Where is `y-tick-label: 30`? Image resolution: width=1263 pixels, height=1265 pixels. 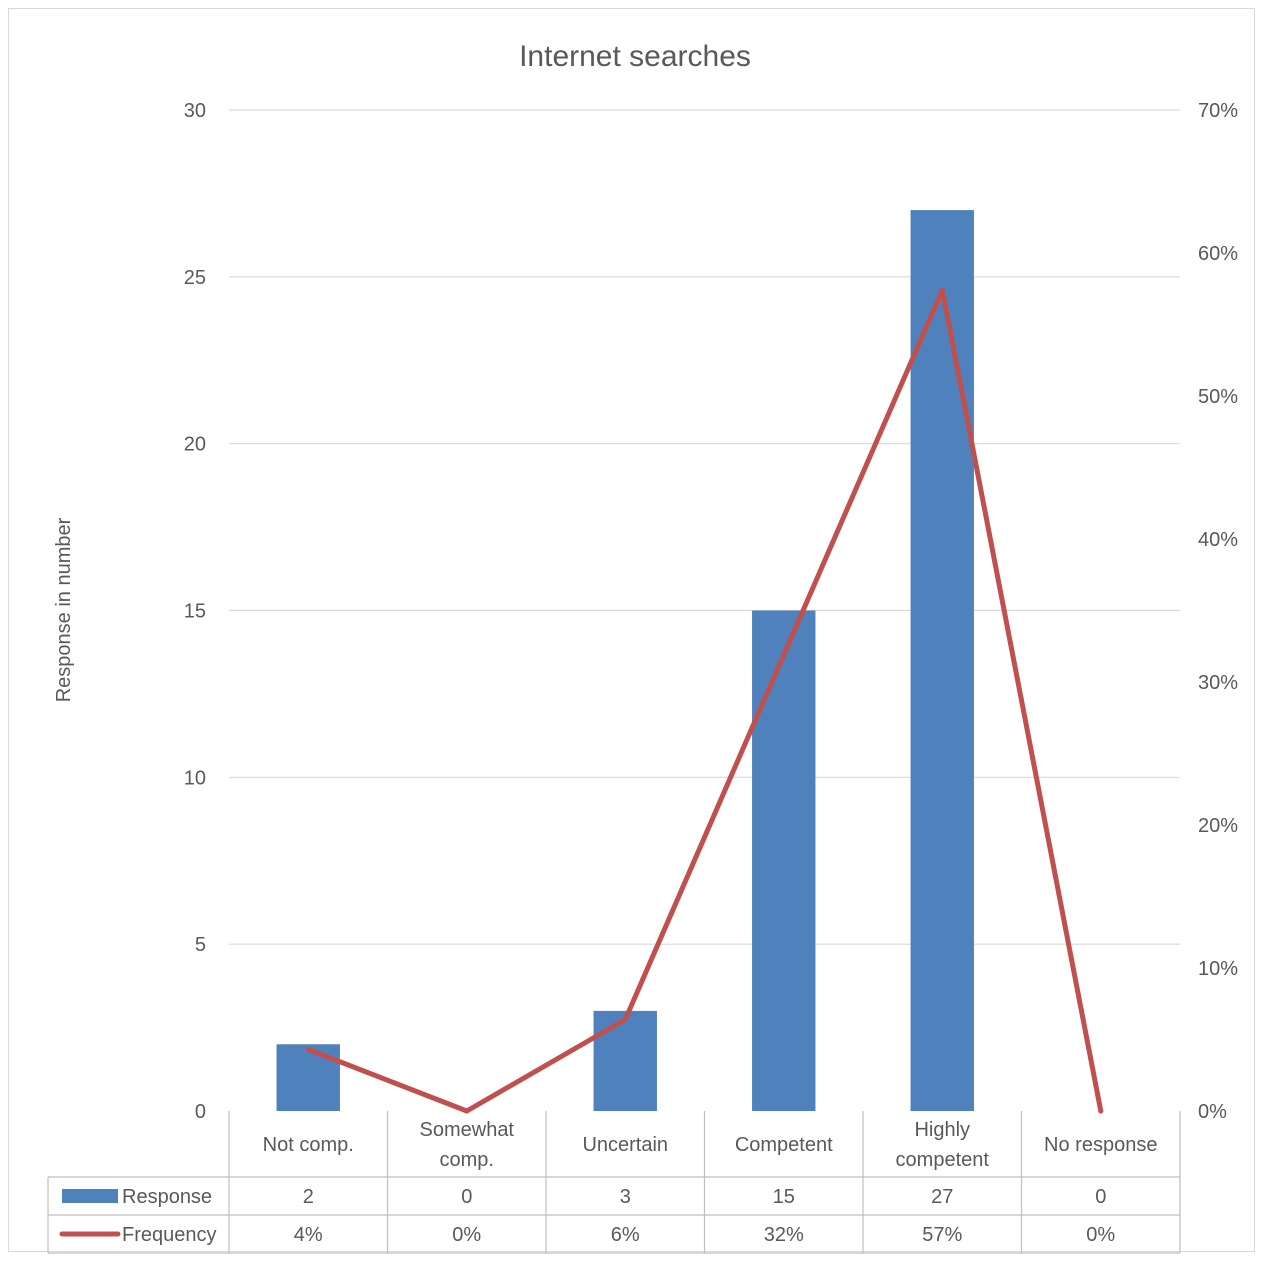
y-tick-label: 30 is located at coordinates (195, 111).